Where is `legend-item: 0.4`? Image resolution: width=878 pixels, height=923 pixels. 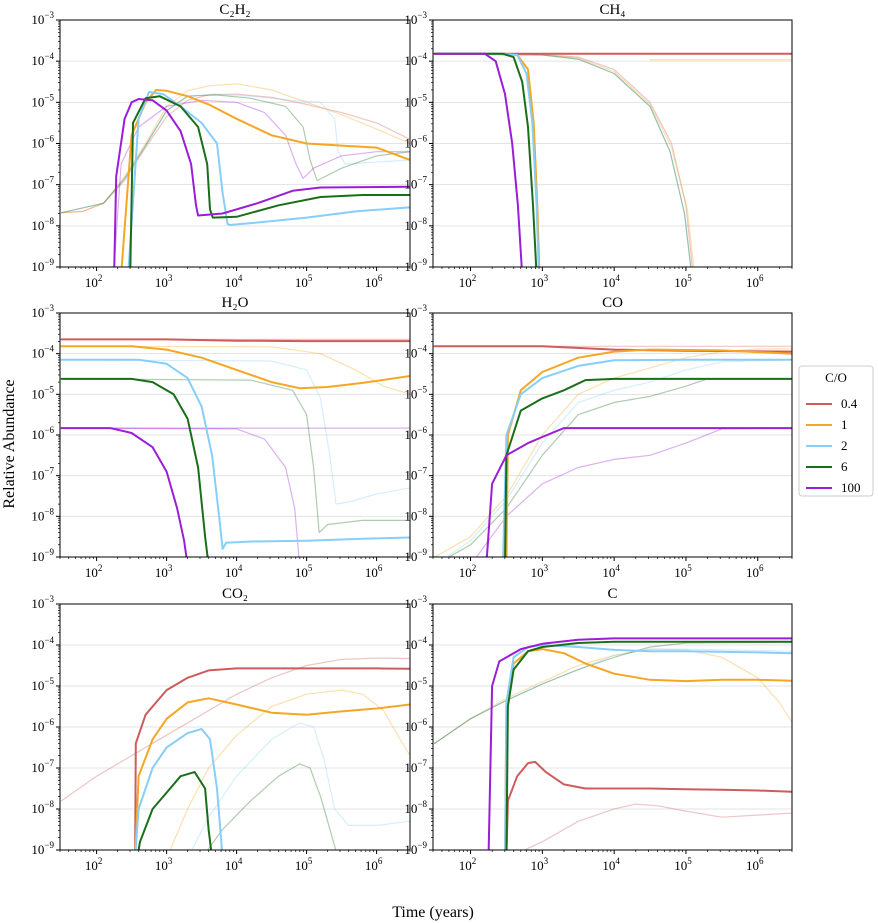 legend-item: 0.4 is located at coordinates (832, 403).